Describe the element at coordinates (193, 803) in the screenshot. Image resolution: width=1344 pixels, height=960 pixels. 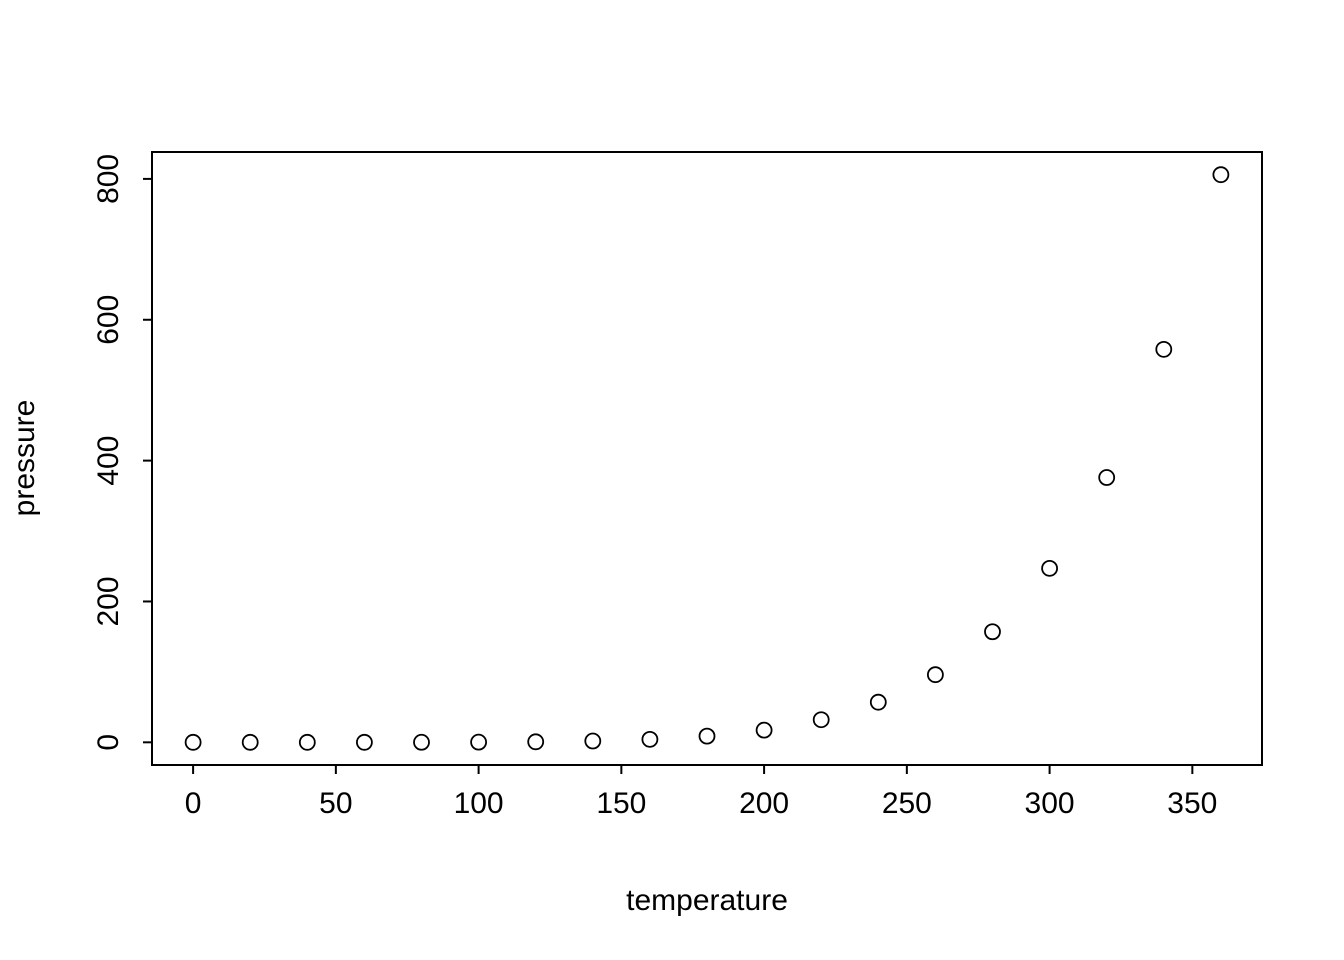
I see `x-tick-label: 0` at that location.